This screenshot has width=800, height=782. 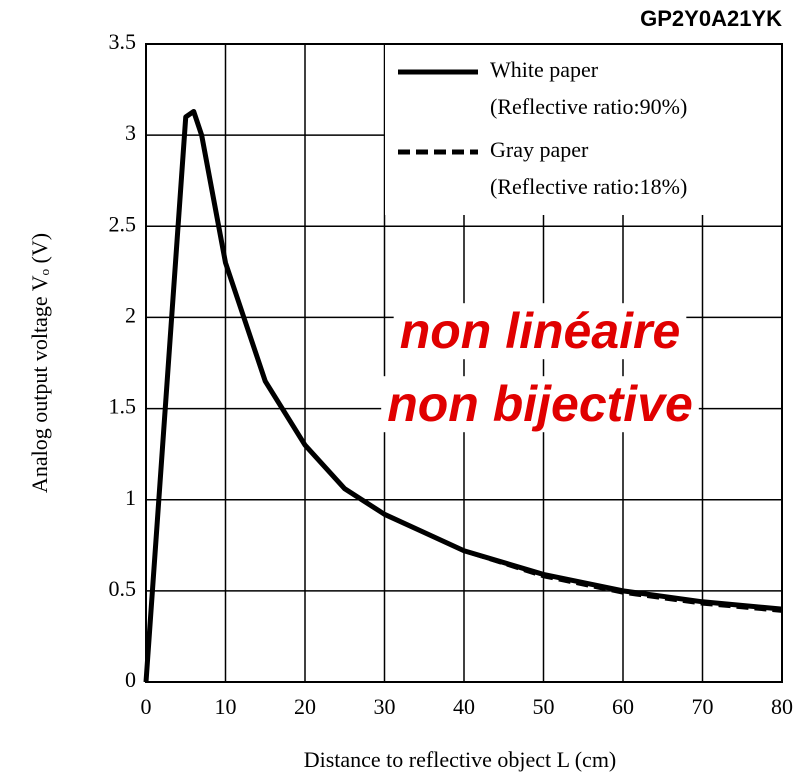 I want to click on y-tick-label: 3.5, so click(x=123, y=41).